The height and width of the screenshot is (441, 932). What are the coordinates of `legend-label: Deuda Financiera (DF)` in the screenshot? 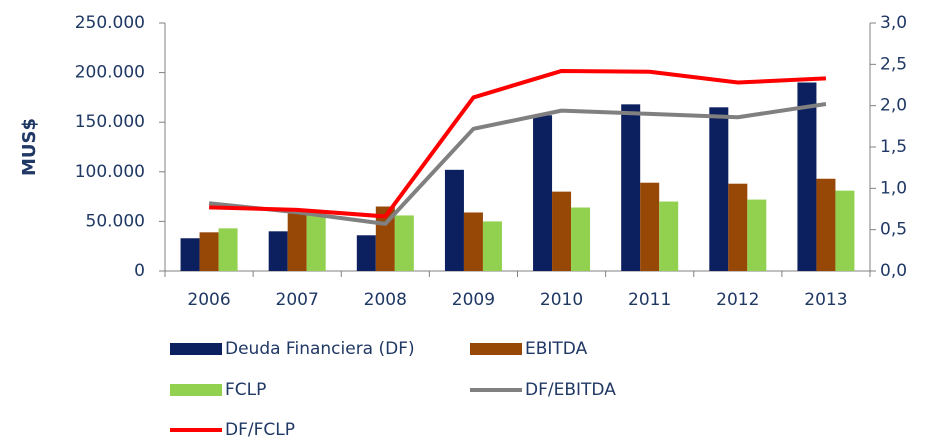 It's located at (320, 349).